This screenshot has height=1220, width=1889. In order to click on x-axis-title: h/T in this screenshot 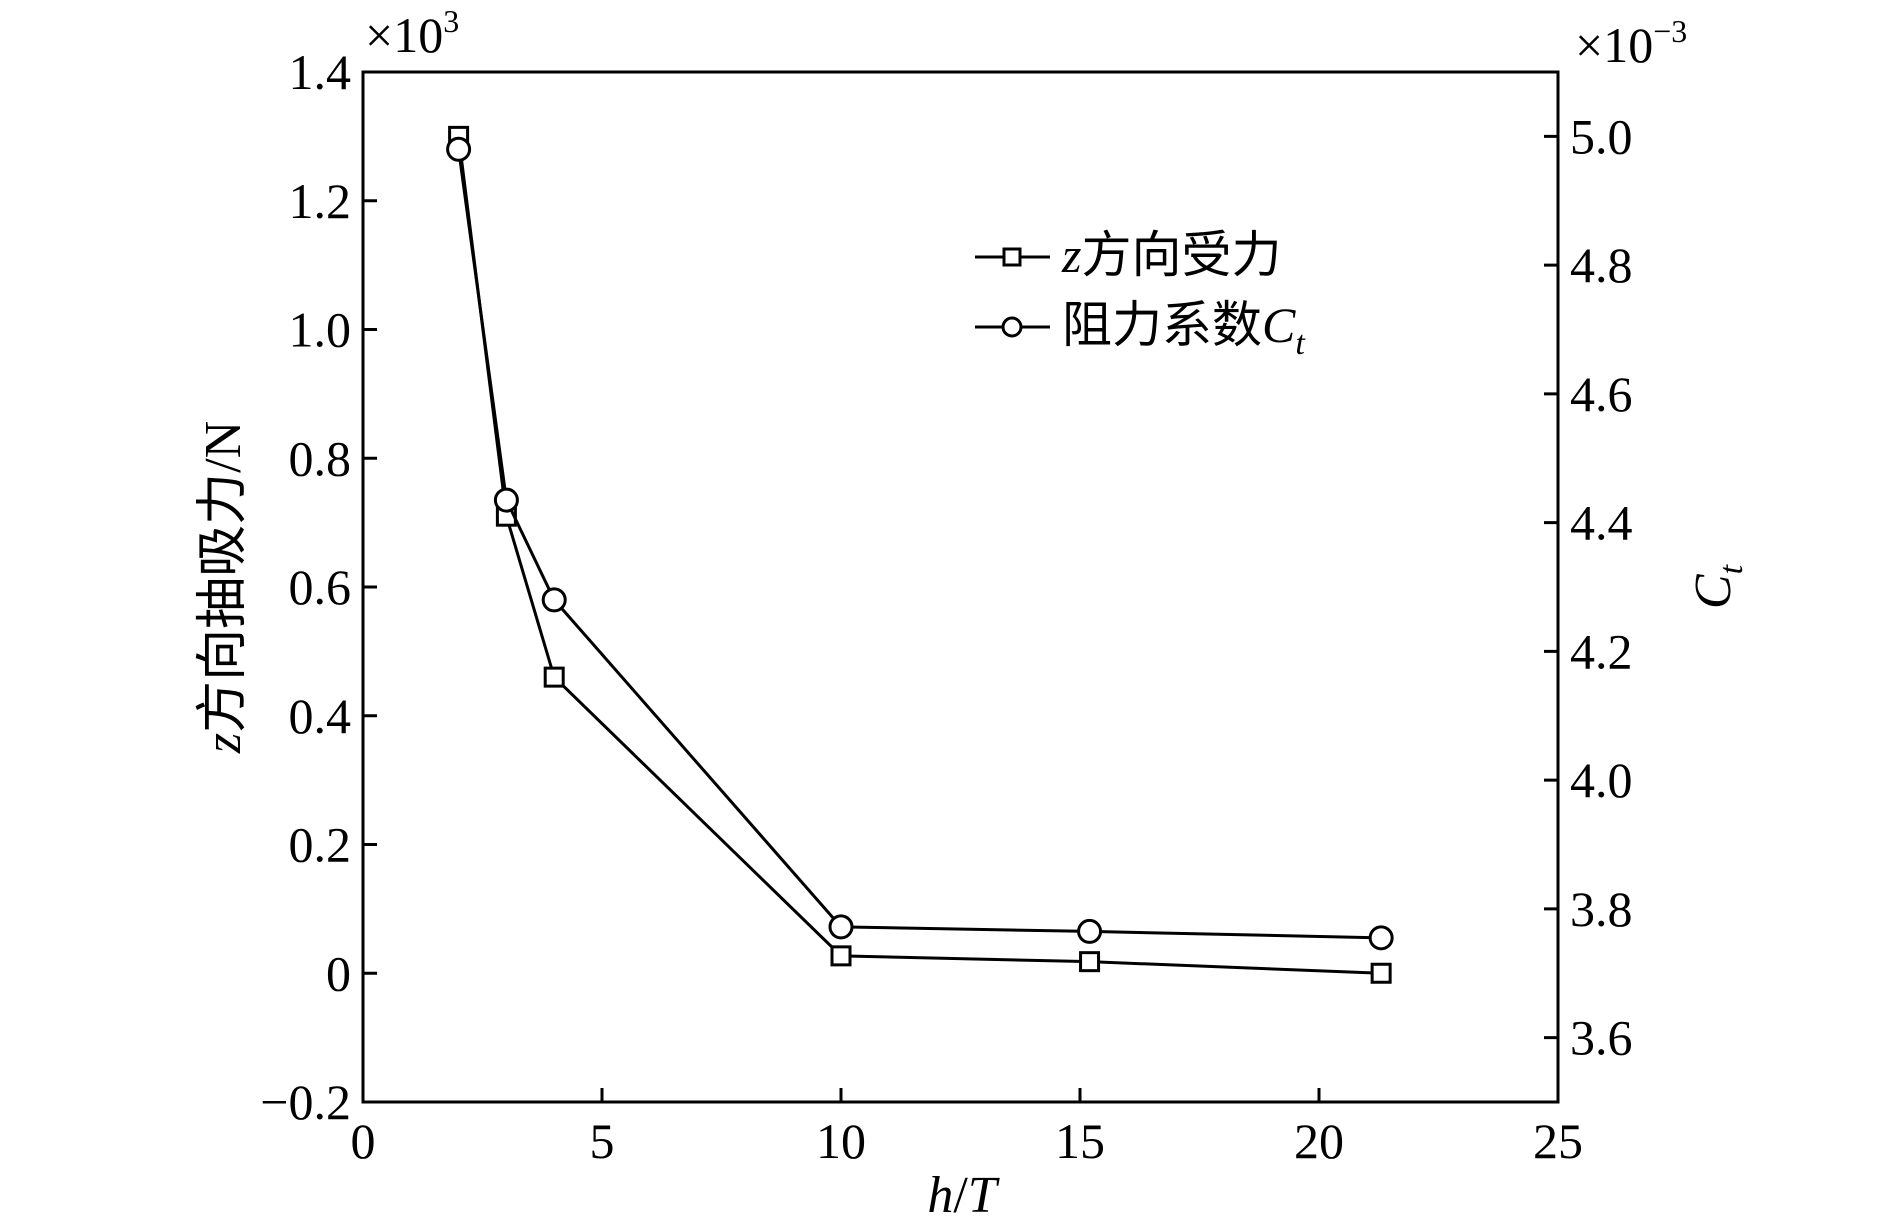, I will do `click(963, 1193)`.